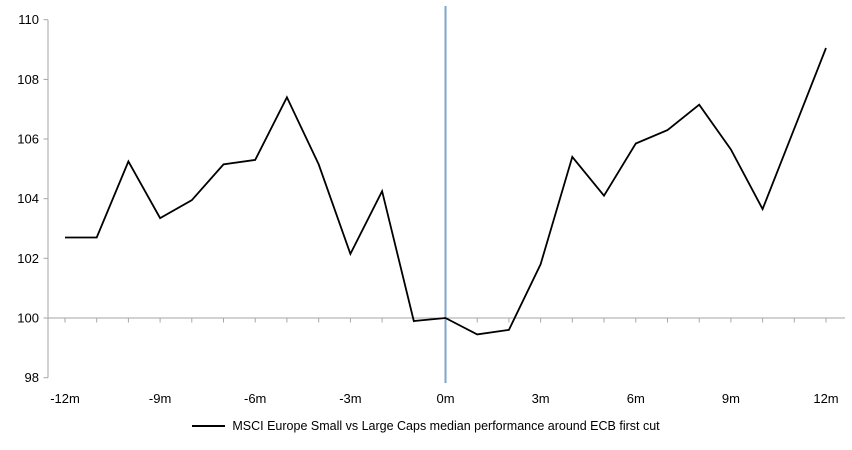 This screenshot has height=450, width=852. Describe the element at coordinates (825, 398) in the screenshot. I see `svg-text: 12m` at that location.